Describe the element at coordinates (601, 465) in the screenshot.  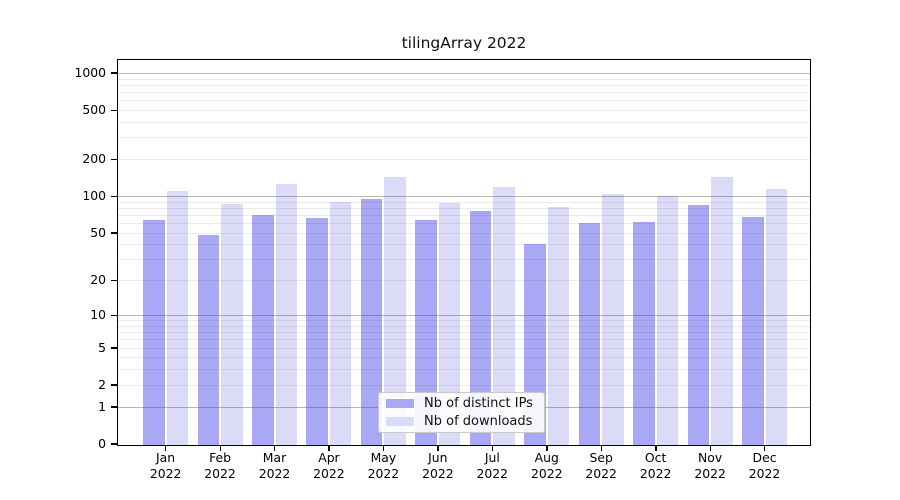
I see `x-tick-label: Sep 2022` at that location.